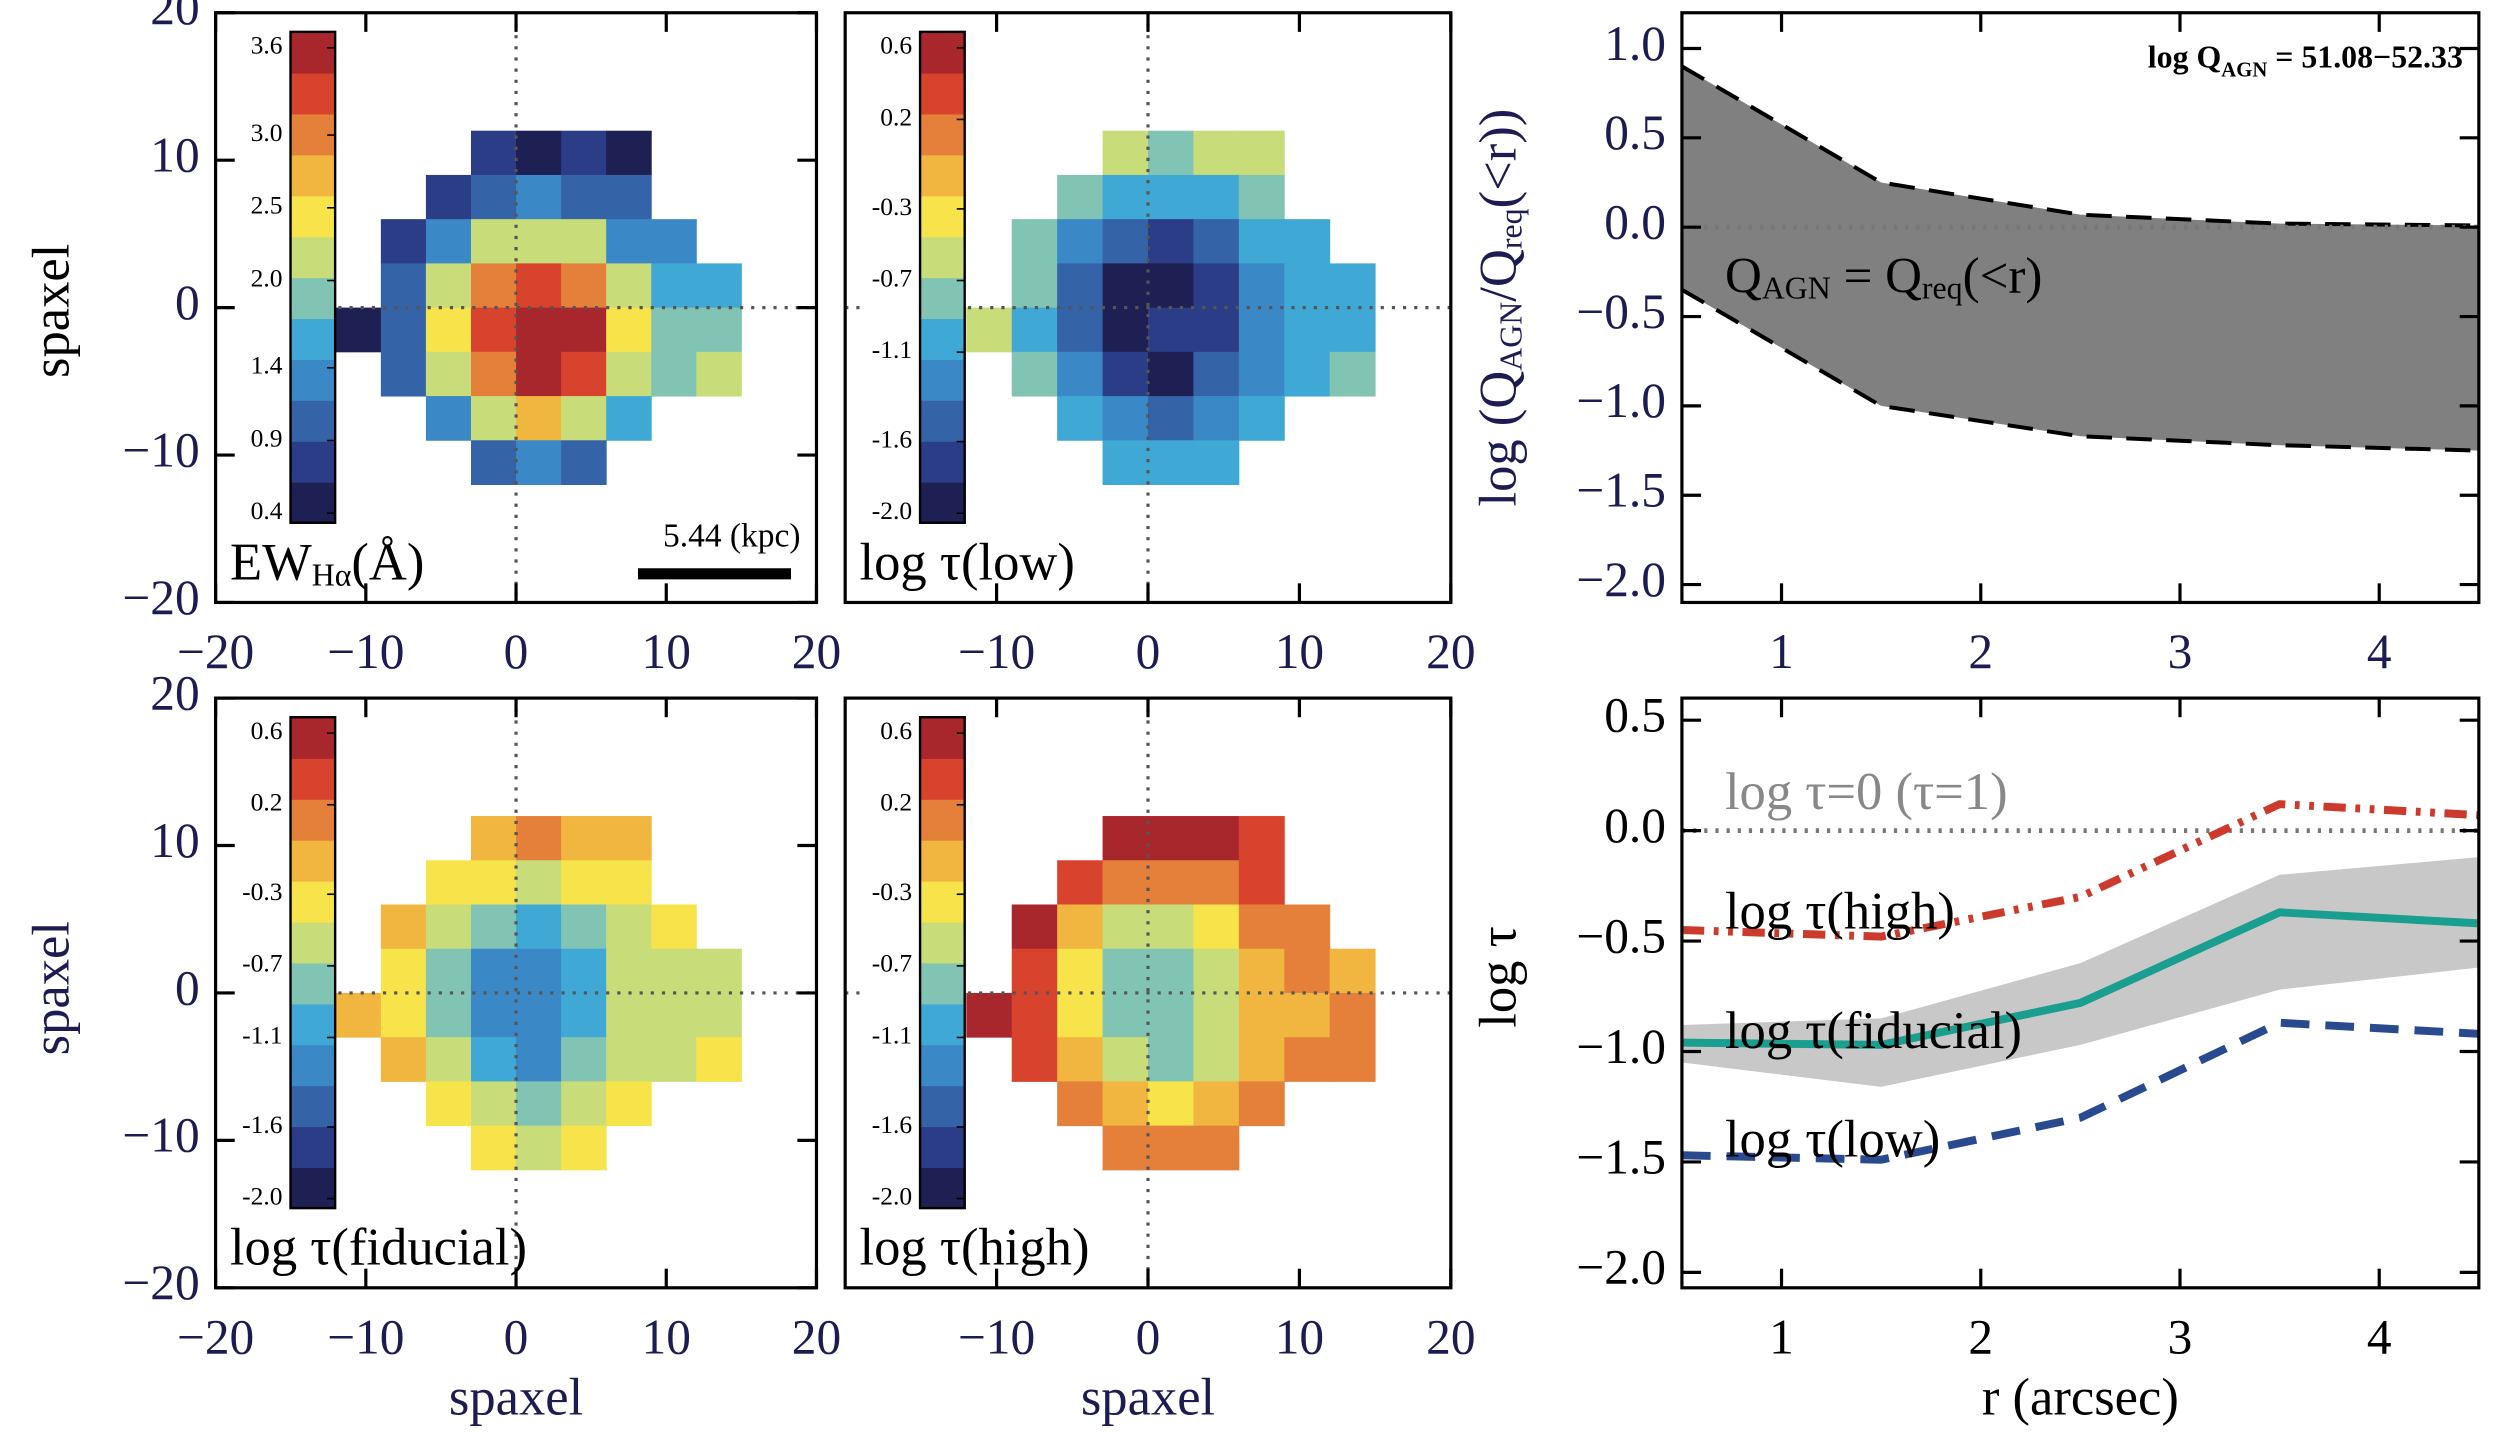 The image size is (2500, 1444). I want to click on x-axis-label: r (arcsec), so click(2080, 1398).